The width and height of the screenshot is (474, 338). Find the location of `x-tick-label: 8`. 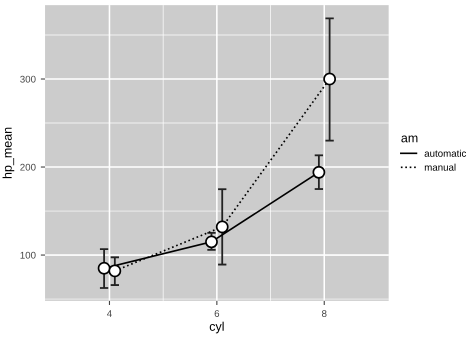

x-tick-label: 8 is located at coordinates (324, 313).